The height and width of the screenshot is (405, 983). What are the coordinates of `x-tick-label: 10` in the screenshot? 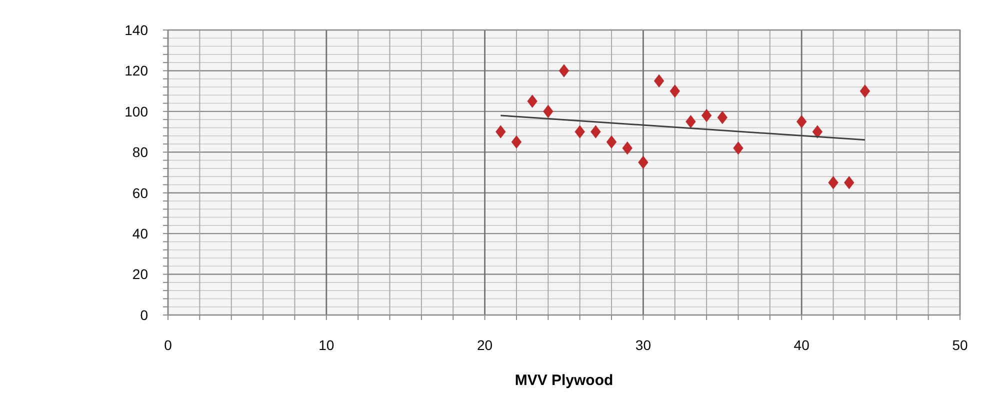 It's located at (326, 345).